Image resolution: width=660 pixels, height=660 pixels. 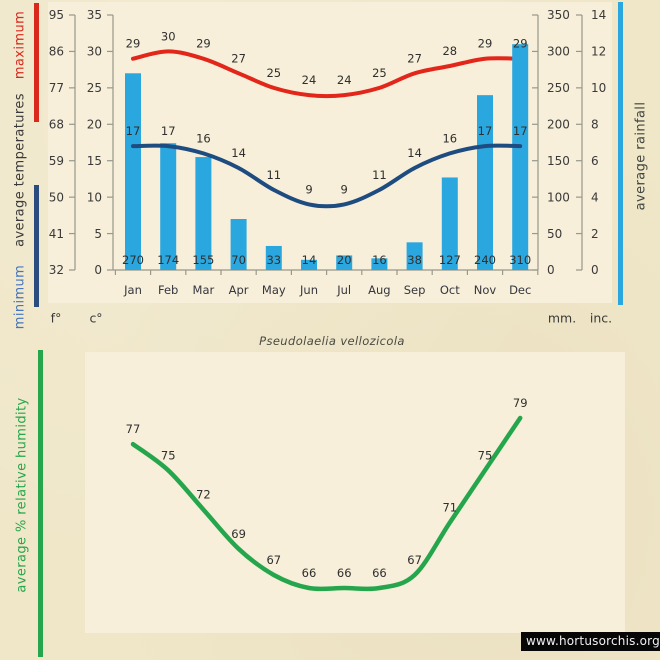 What do you see at coordinates (203, 495) in the screenshot?
I see `humidity-value: 72` at bounding box center [203, 495].